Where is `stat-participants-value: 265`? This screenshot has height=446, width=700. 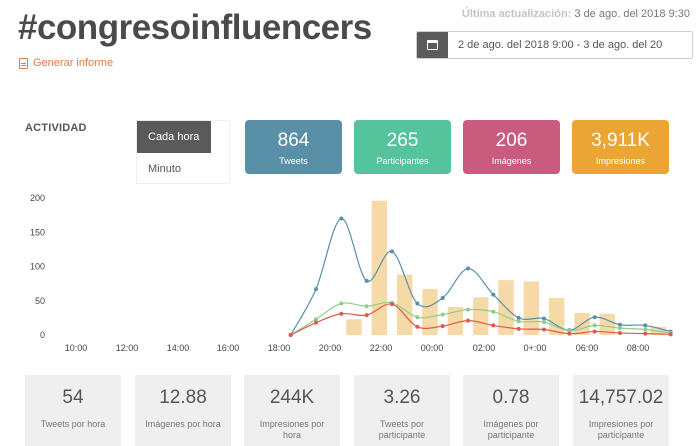
stat-participants-value: 265 is located at coordinates (402, 140).